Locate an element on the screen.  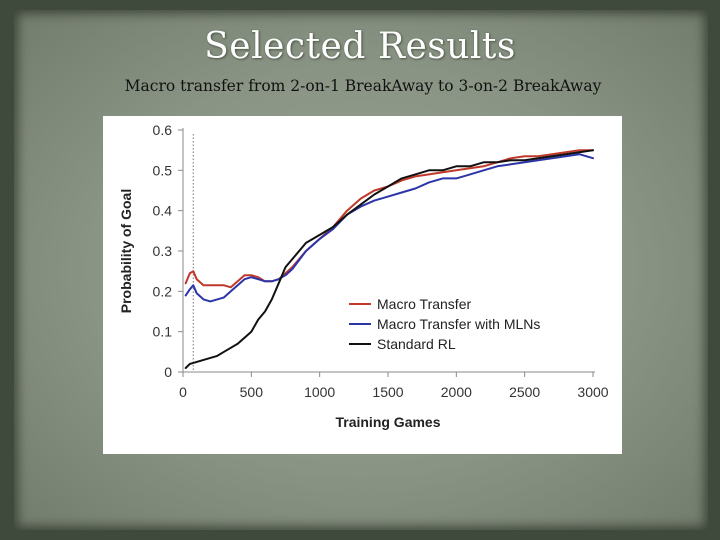
x-tick-label: 1000 is located at coordinates (319, 392).